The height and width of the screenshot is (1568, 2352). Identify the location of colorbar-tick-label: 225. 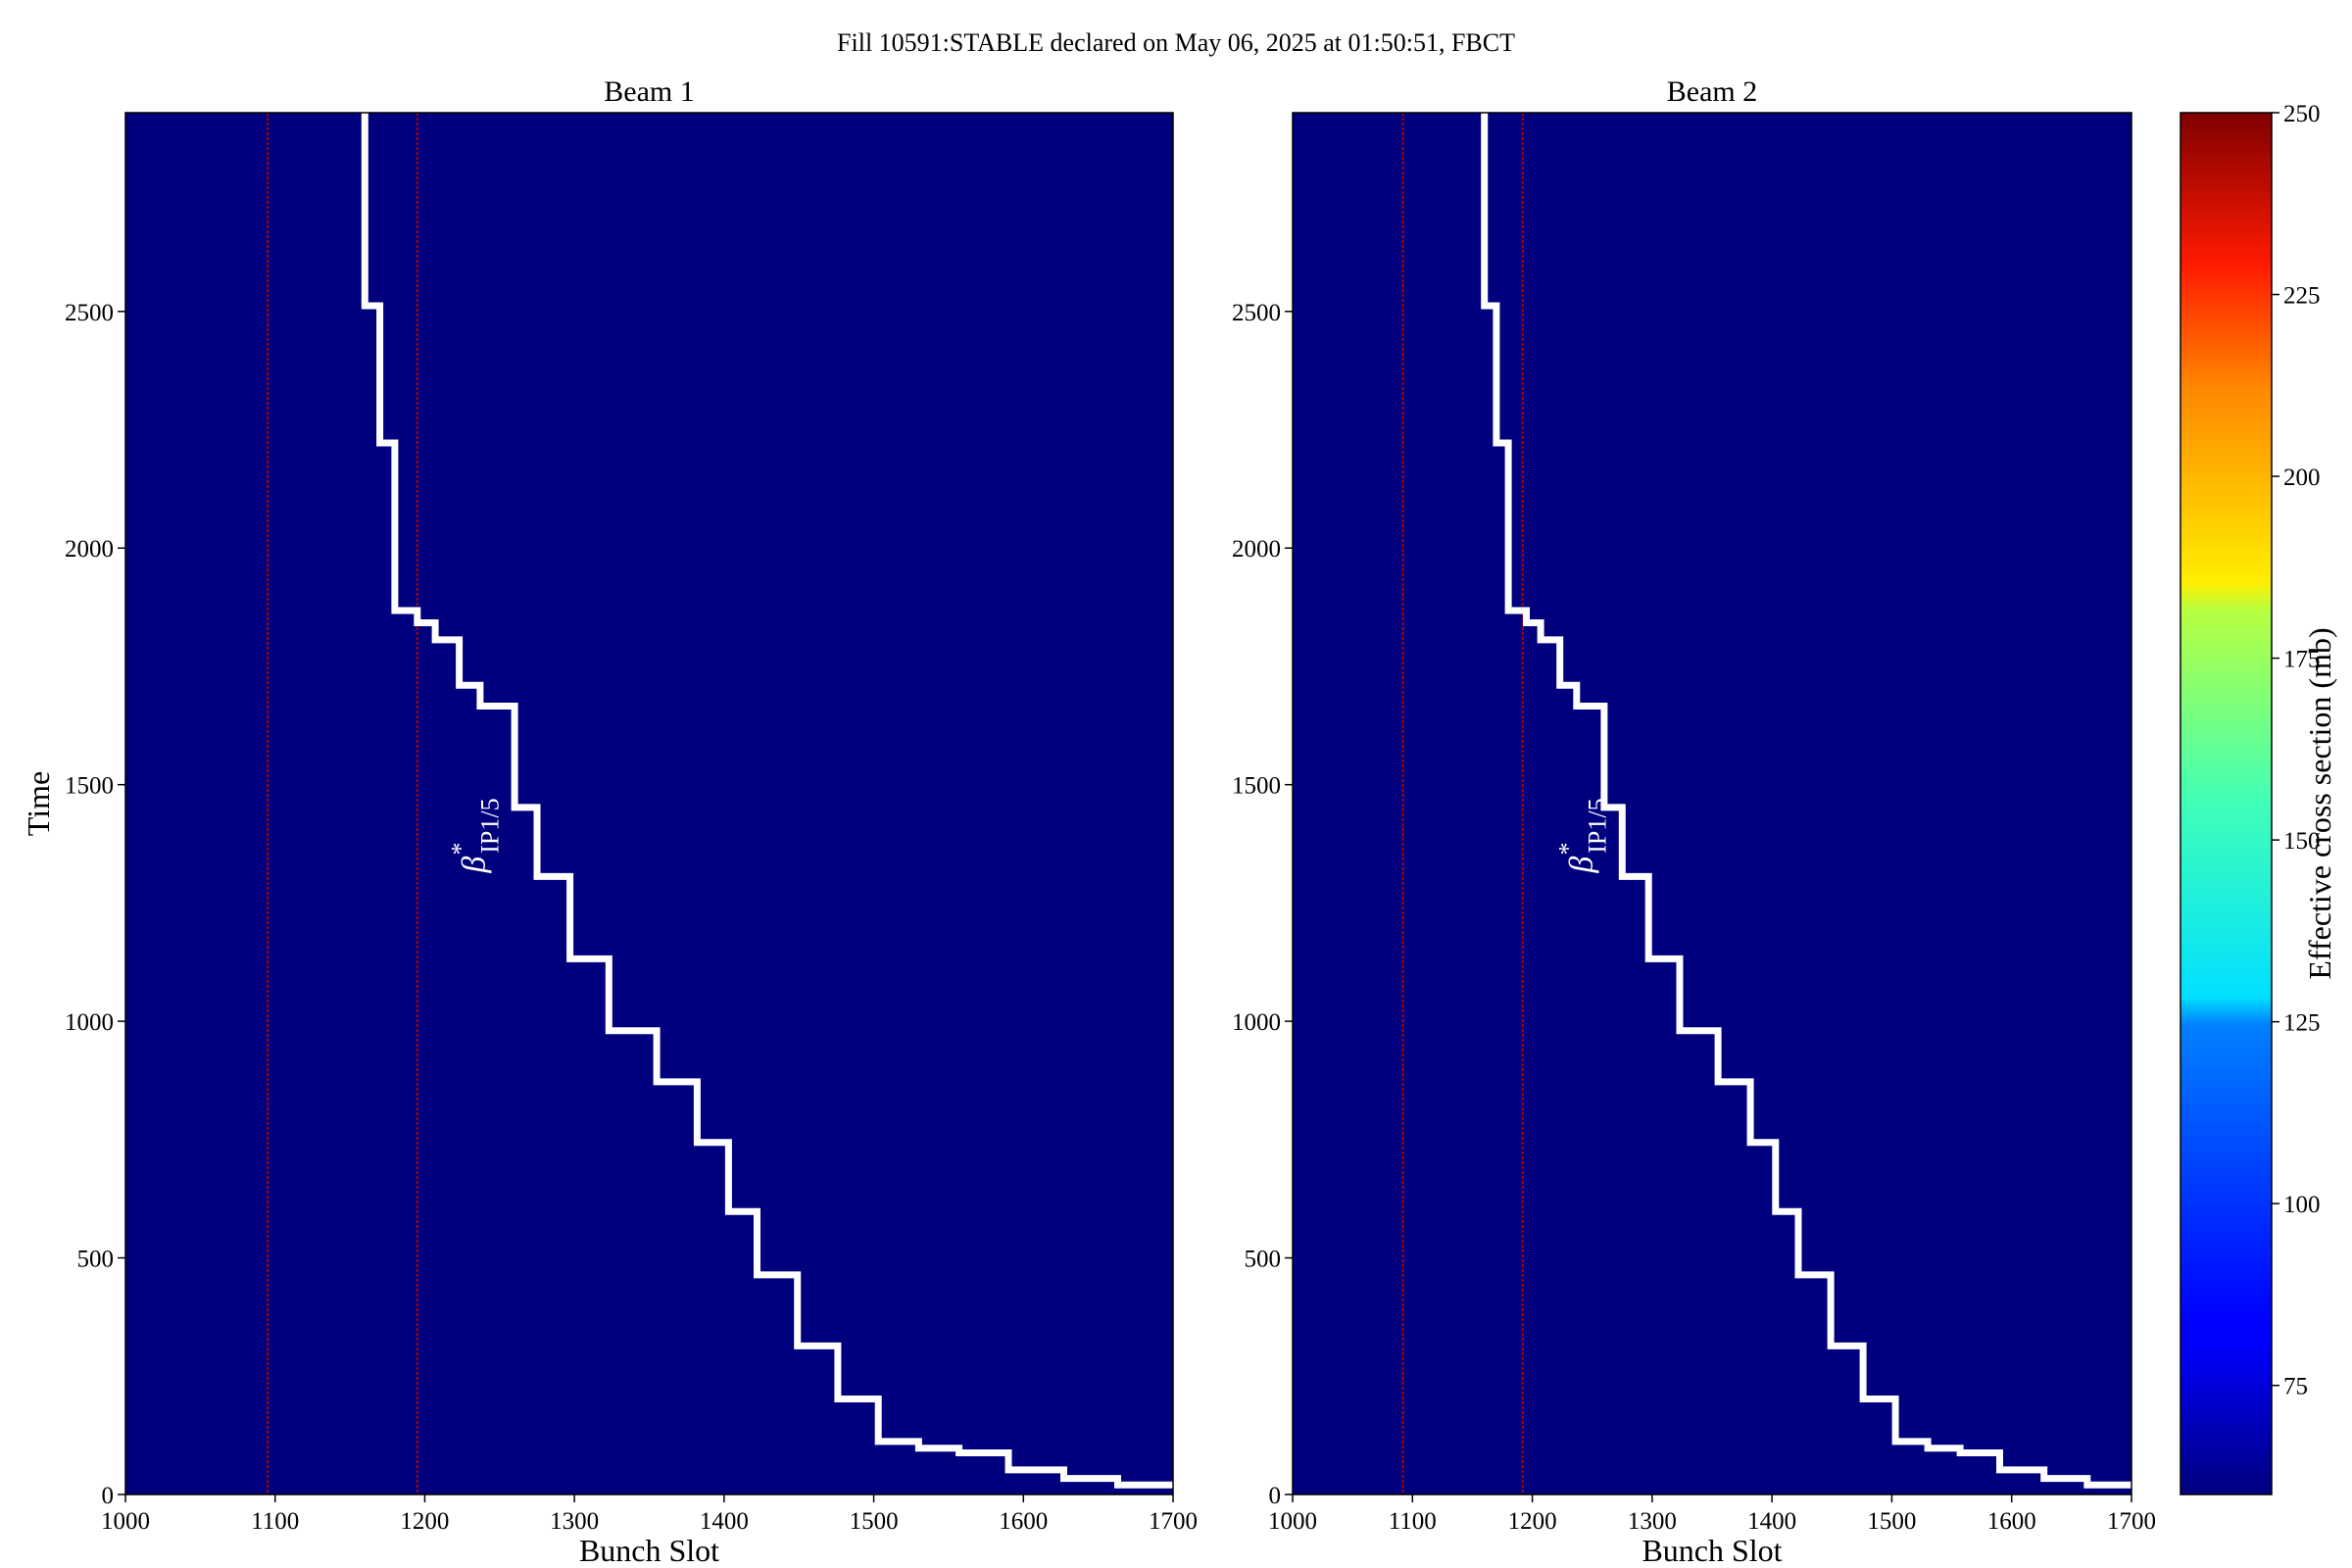
(2302, 296).